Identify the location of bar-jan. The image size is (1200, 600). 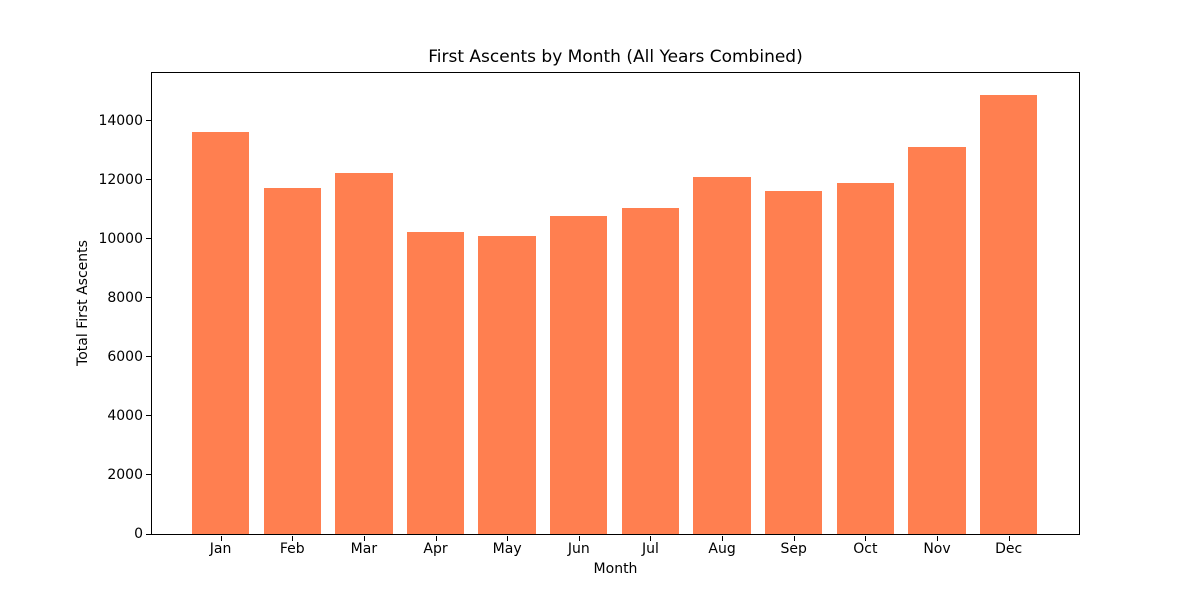
(220, 333).